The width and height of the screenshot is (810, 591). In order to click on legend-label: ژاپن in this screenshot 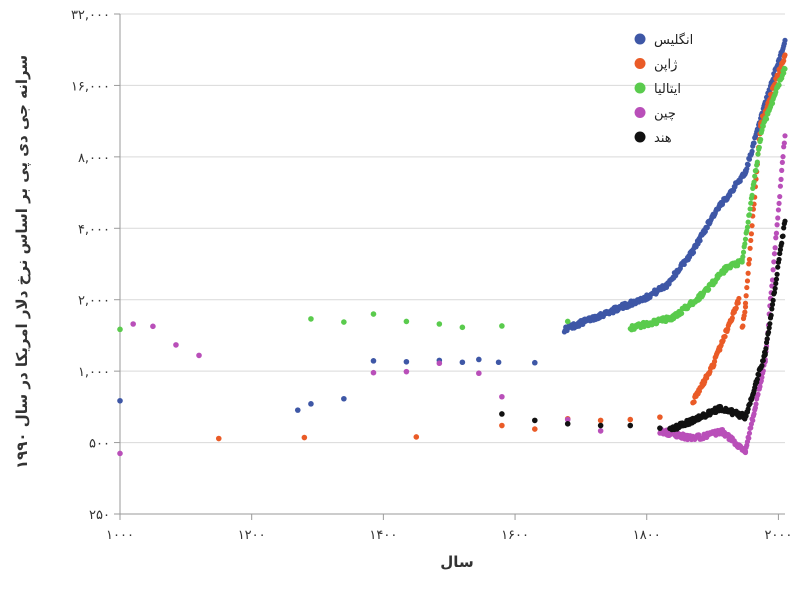, I will do `click(665, 65)`.